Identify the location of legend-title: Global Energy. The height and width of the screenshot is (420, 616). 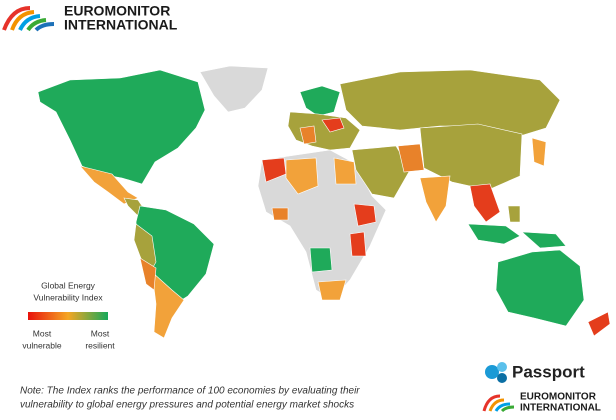
(68, 285).